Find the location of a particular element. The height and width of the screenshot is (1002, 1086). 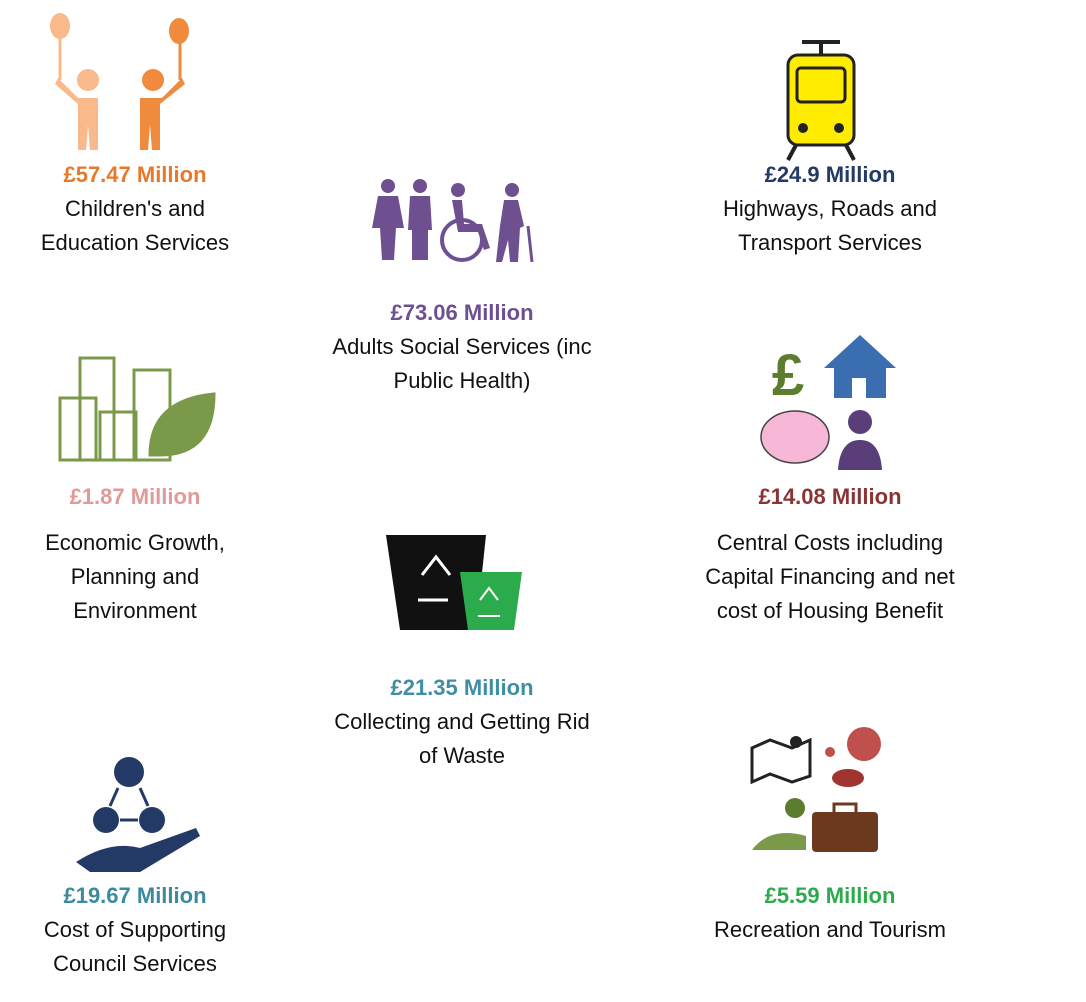

label-line: Collecting and Getting Rid is located at coordinates (462, 721).